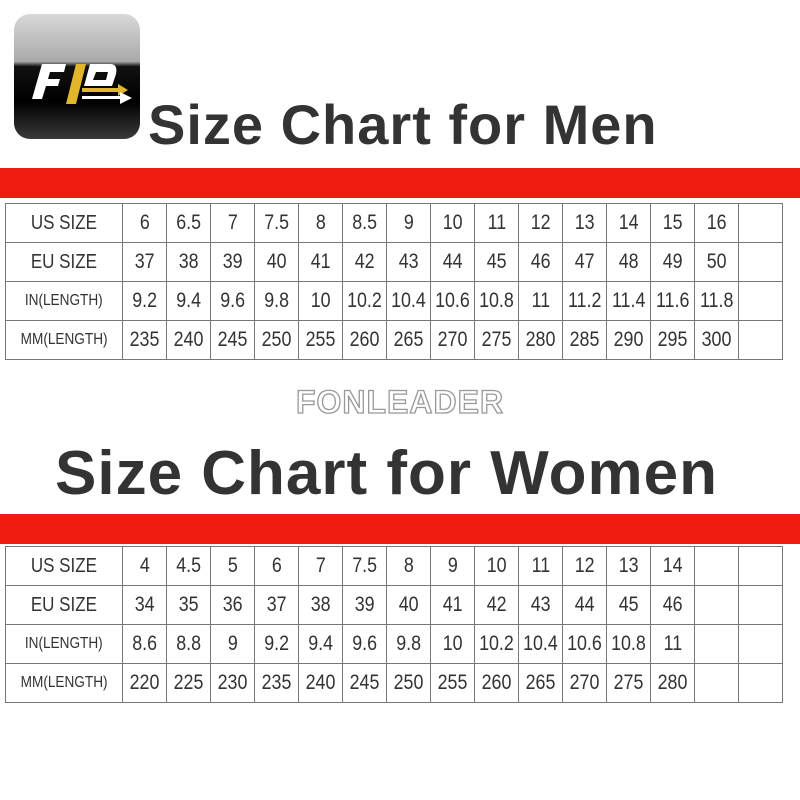  What do you see at coordinates (387, 473) in the screenshot?
I see `women-size-chart-title: Size Chart for Women` at bounding box center [387, 473].